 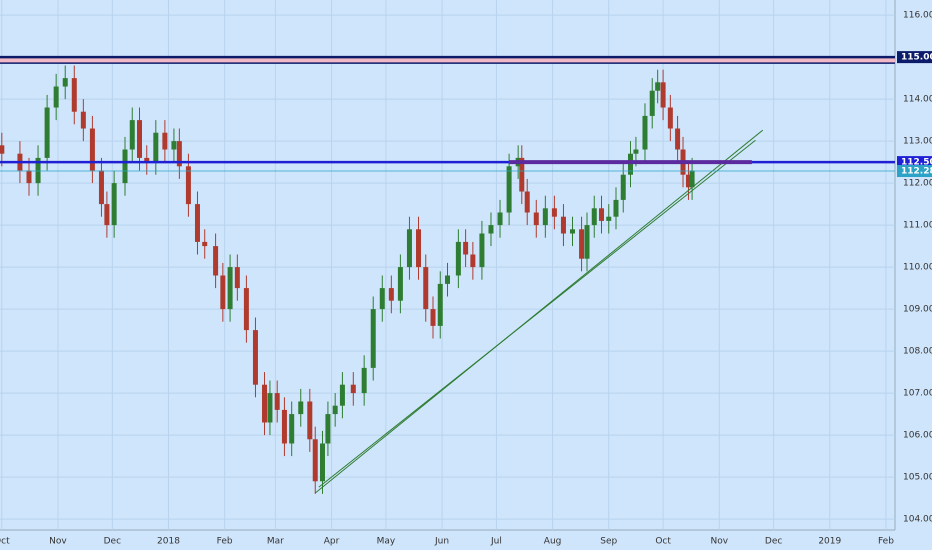 I want to click on y-tick-label: 116.000, so click(x=917, y=16).